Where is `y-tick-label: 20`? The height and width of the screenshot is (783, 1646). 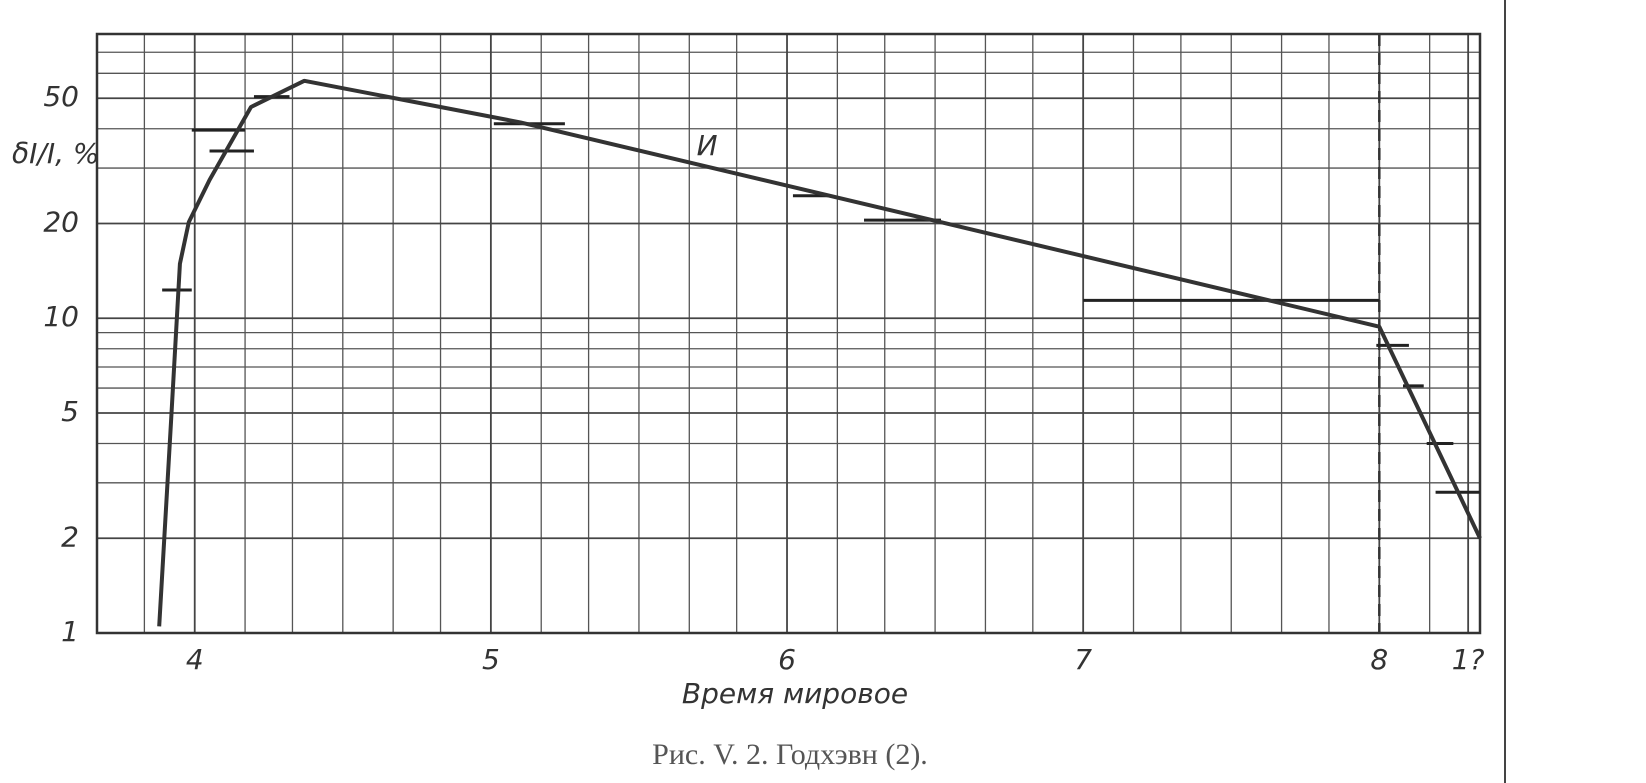 y-tick-label: 20 is located at coordinates (61, 221).